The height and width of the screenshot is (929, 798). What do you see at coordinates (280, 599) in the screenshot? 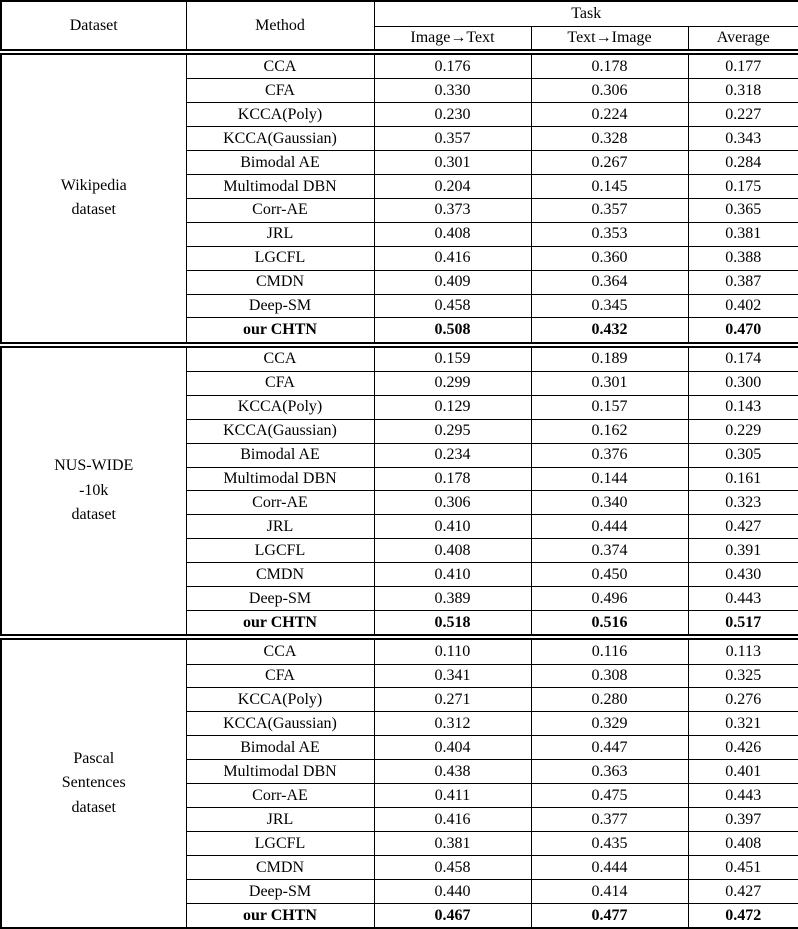
I see `method-cell: Deep-SM` at bounding box center [280, 599].